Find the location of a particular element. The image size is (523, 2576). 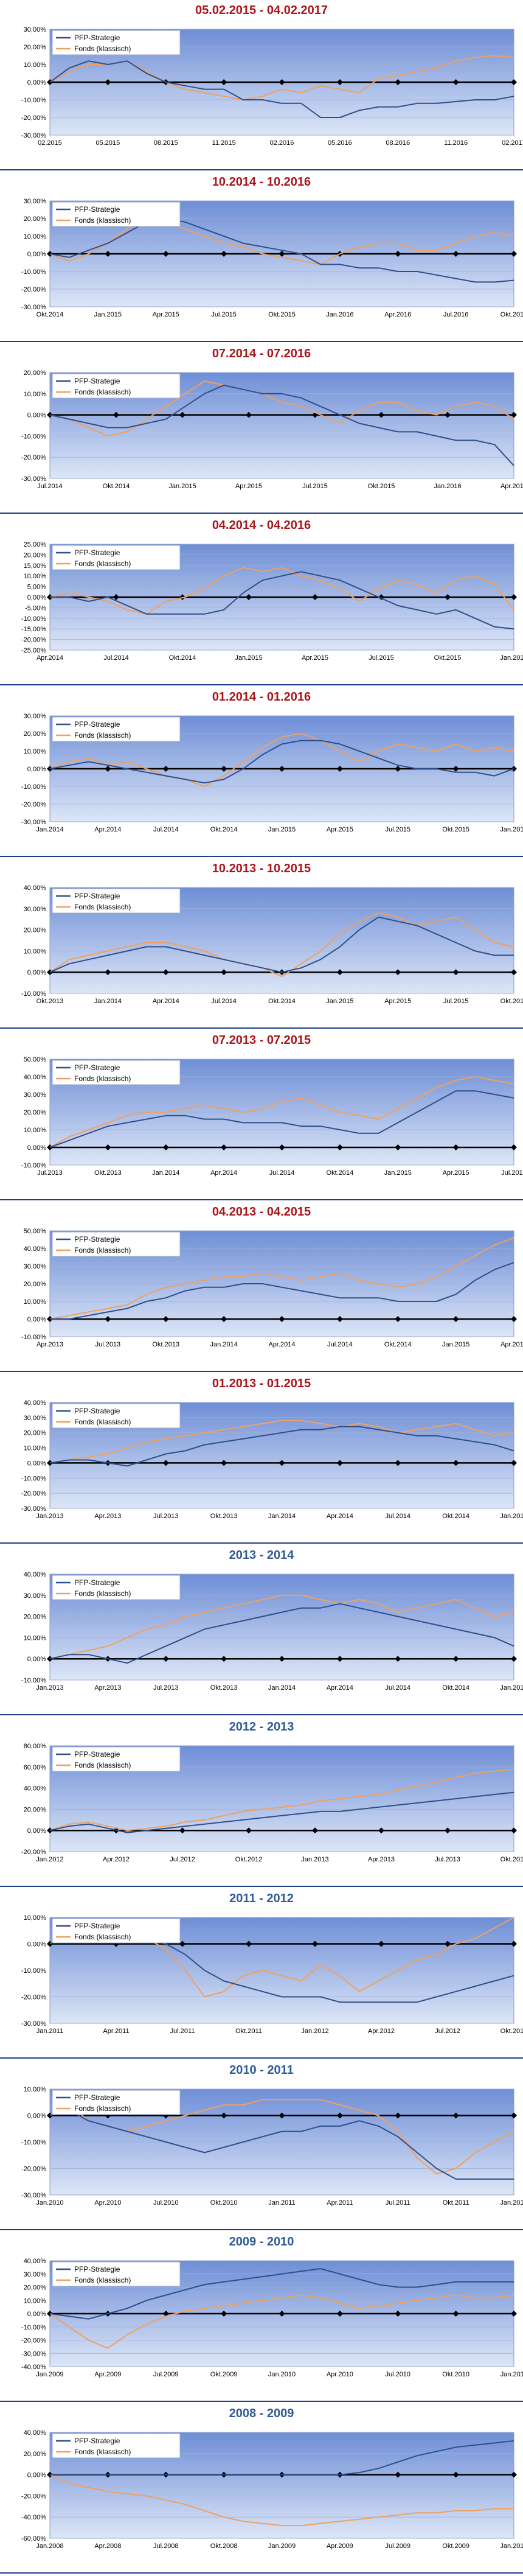

x-tick-label: Jul.2011 is located at coordinates (398, 2203).